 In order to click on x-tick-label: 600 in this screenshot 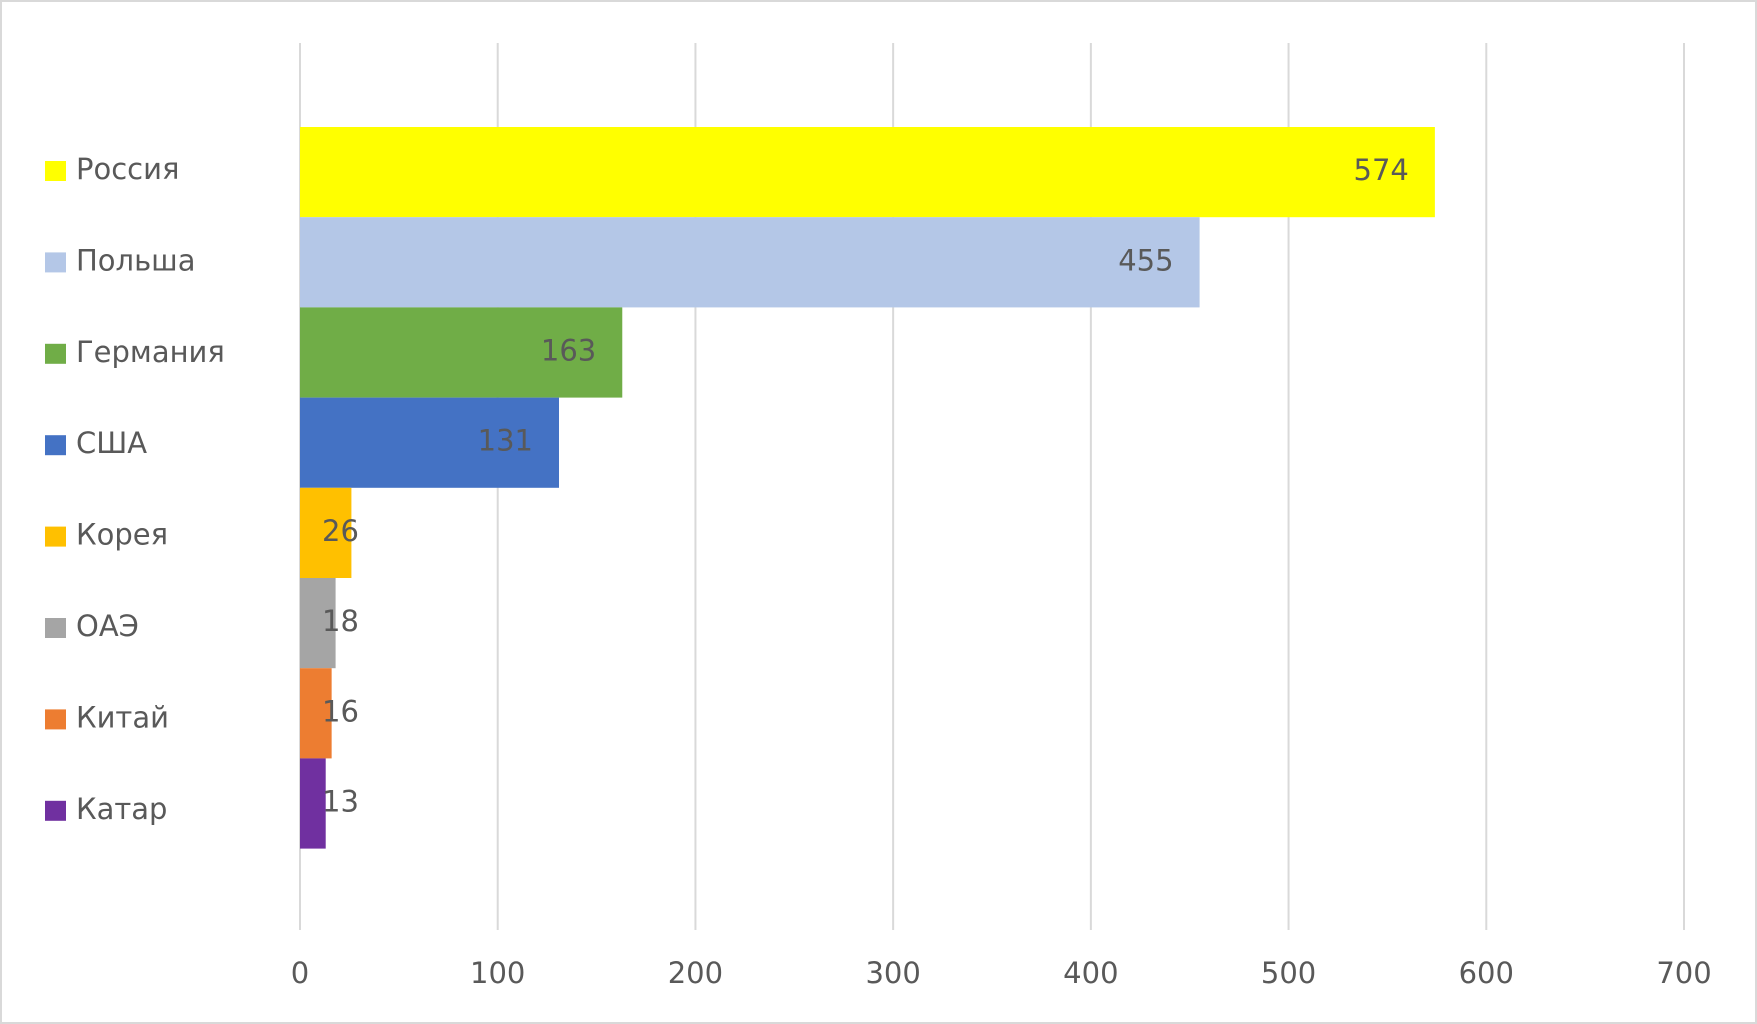, I will do `click(1486, 973)`.